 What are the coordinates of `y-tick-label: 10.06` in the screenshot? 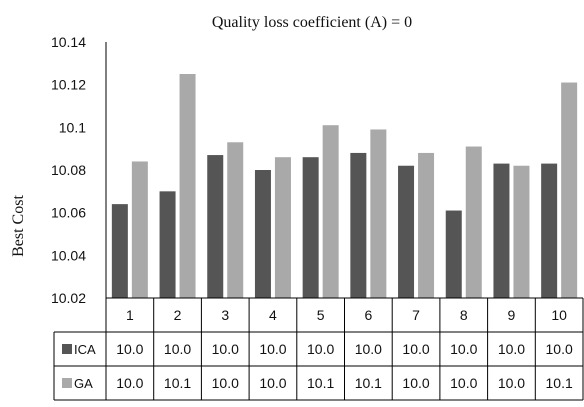 It's located at (68, 213).